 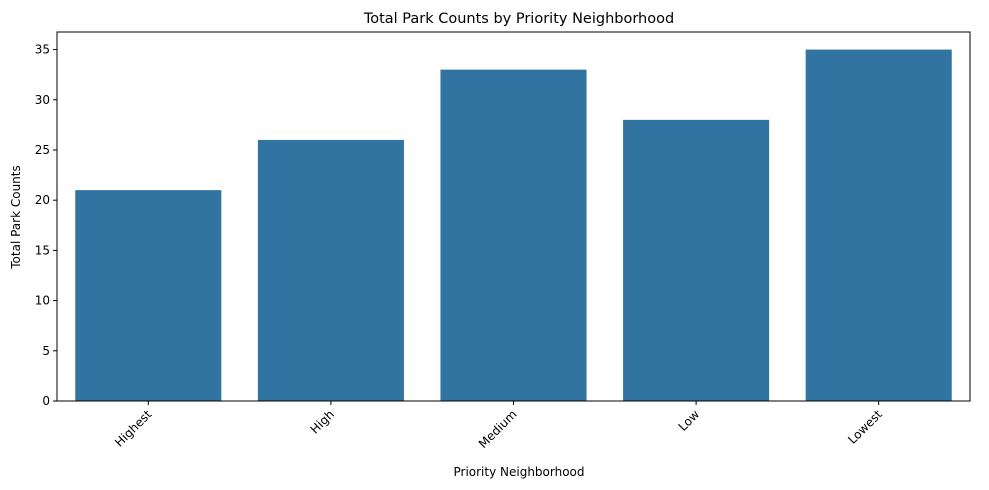 I want to click on y-tick-label: 0, so click(x=46, y=401).